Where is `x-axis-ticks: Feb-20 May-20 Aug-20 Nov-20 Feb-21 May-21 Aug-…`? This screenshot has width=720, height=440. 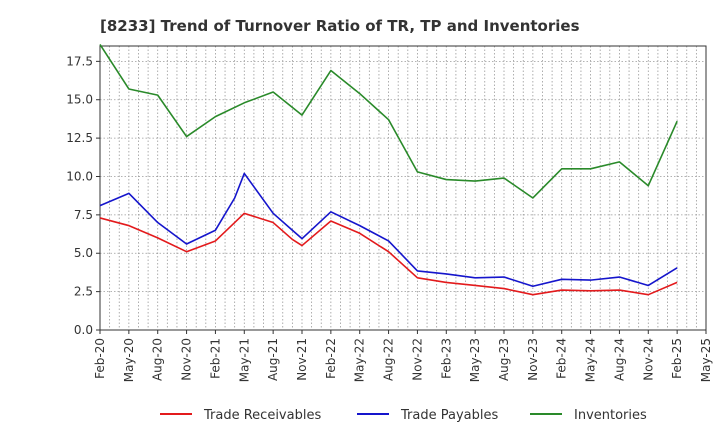
x-axis-ticks: Feb-20 May-20 Aug-20 Nov-20 Feb-21 May-21 Aug-… is located at coordinates (403, 356).